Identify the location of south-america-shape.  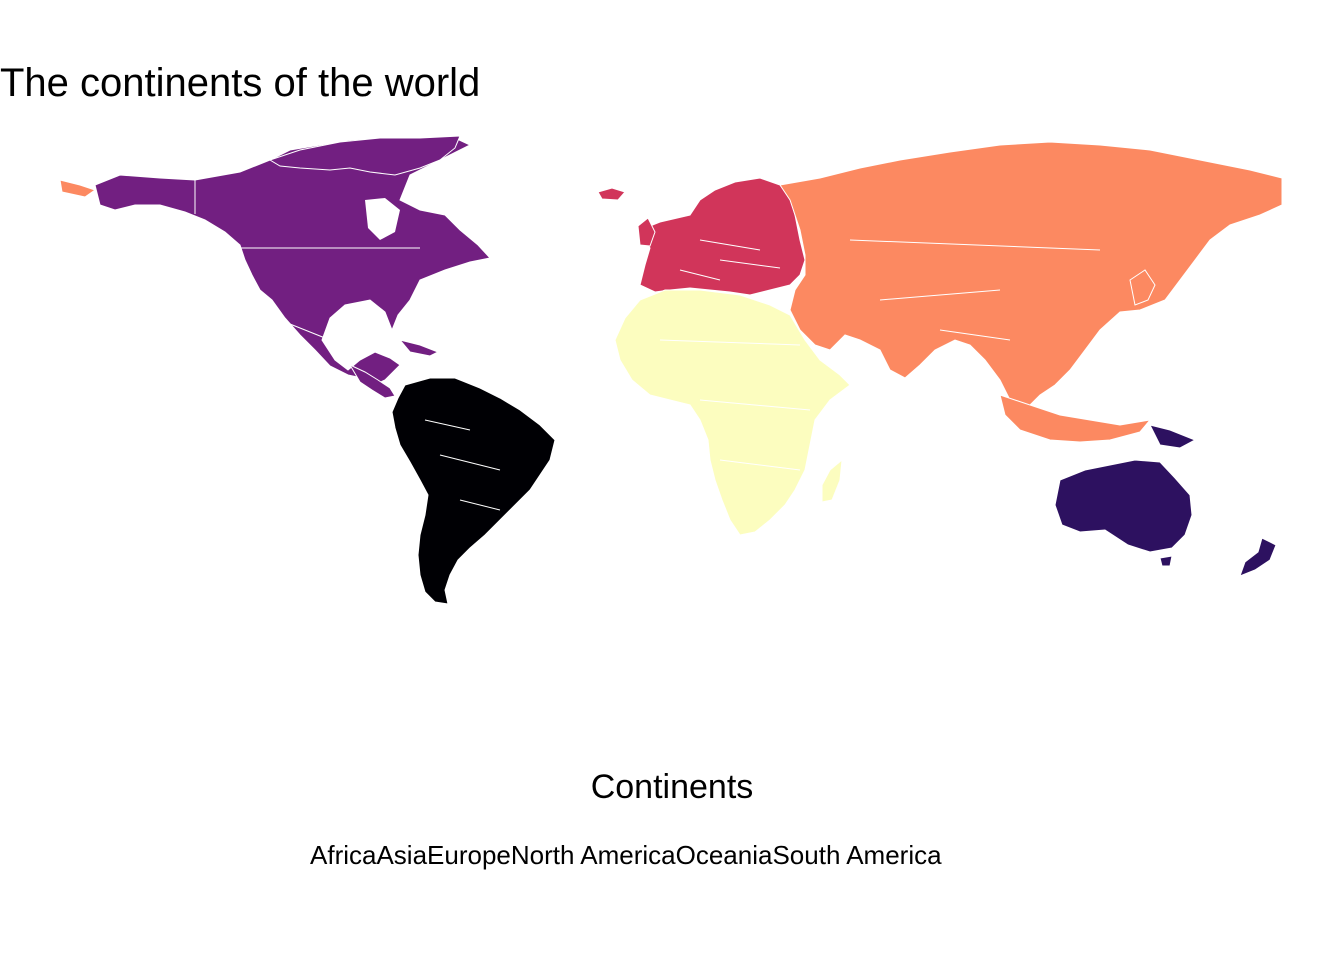
(473, 491).